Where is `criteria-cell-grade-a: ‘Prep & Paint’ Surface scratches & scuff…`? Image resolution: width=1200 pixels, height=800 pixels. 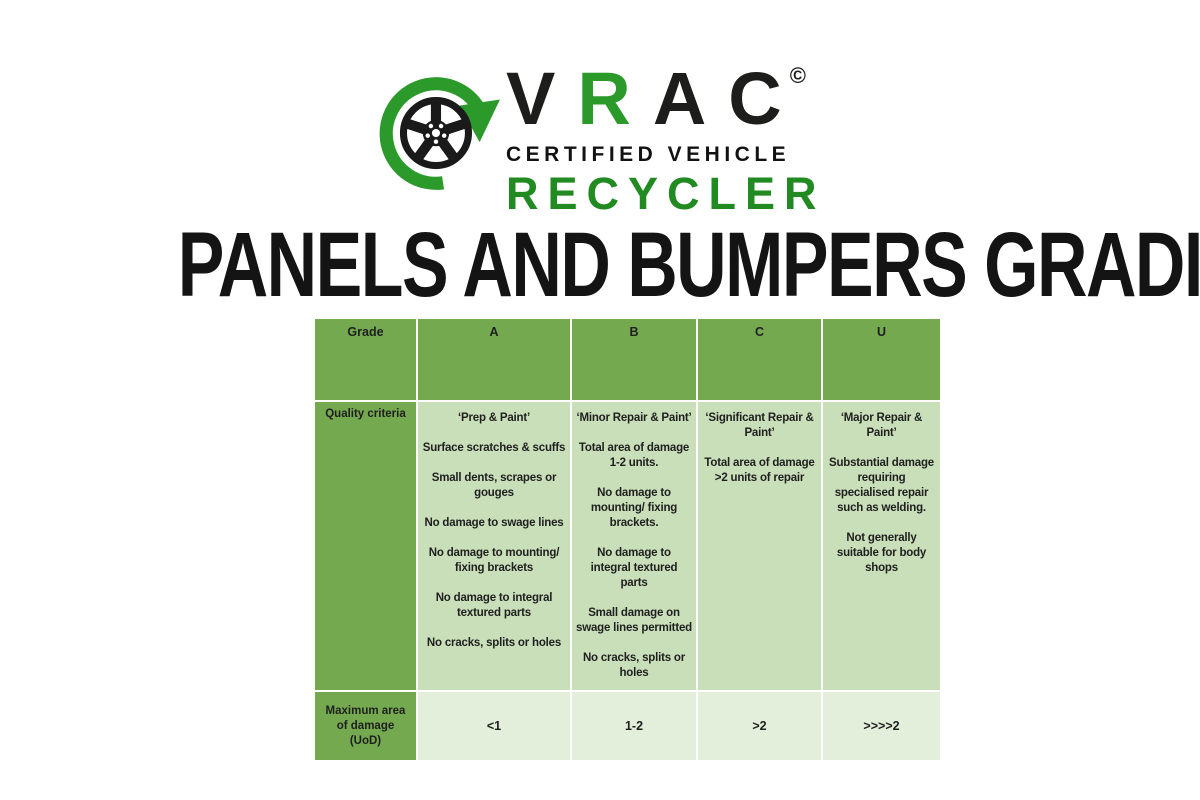
criteria-cell-grade-a: ‘Prep & Paint’ Surface scratches & scuff… is located at coordinates (494, 546).